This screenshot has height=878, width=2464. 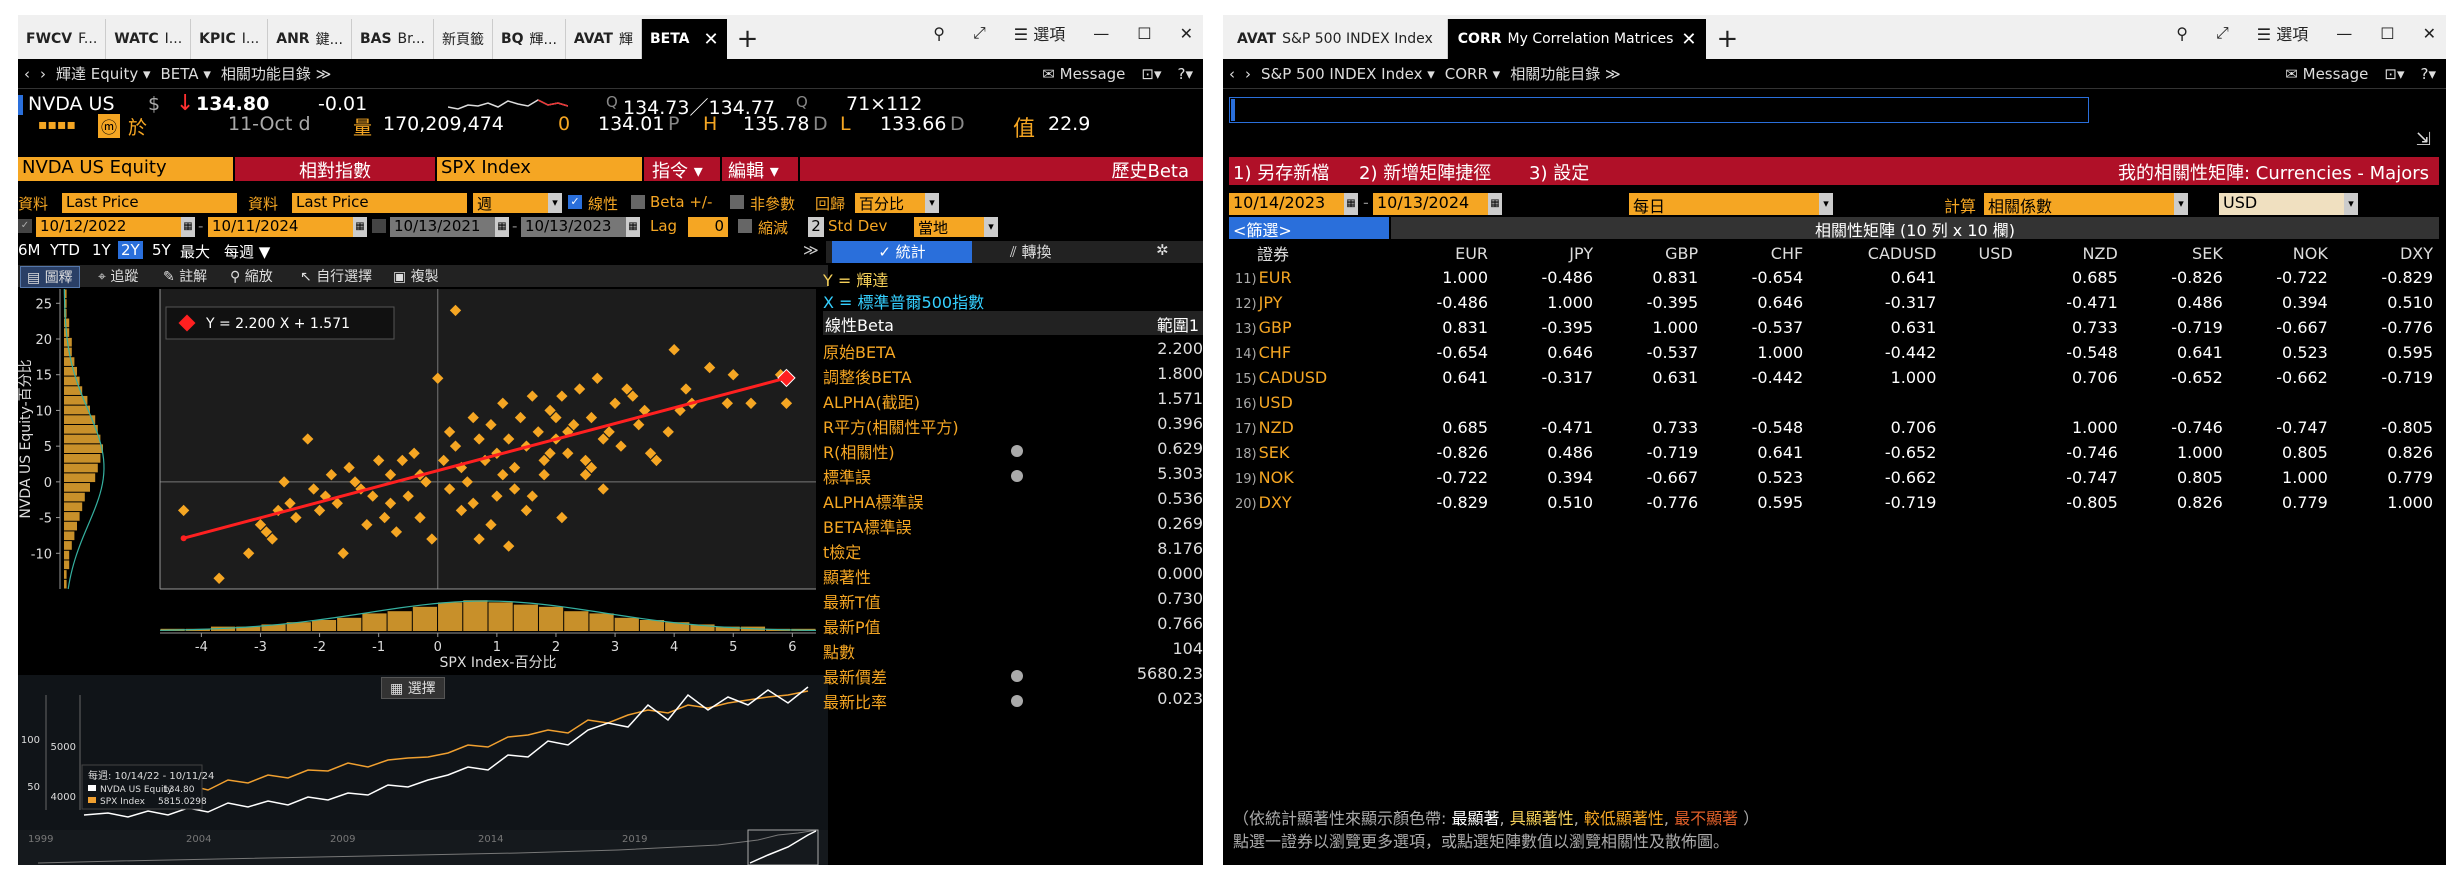 What do you see at coordinates (2092, 477) in the screenshot?
I see `matrix-cell: -0.747` at bounding box center [2092, 477].